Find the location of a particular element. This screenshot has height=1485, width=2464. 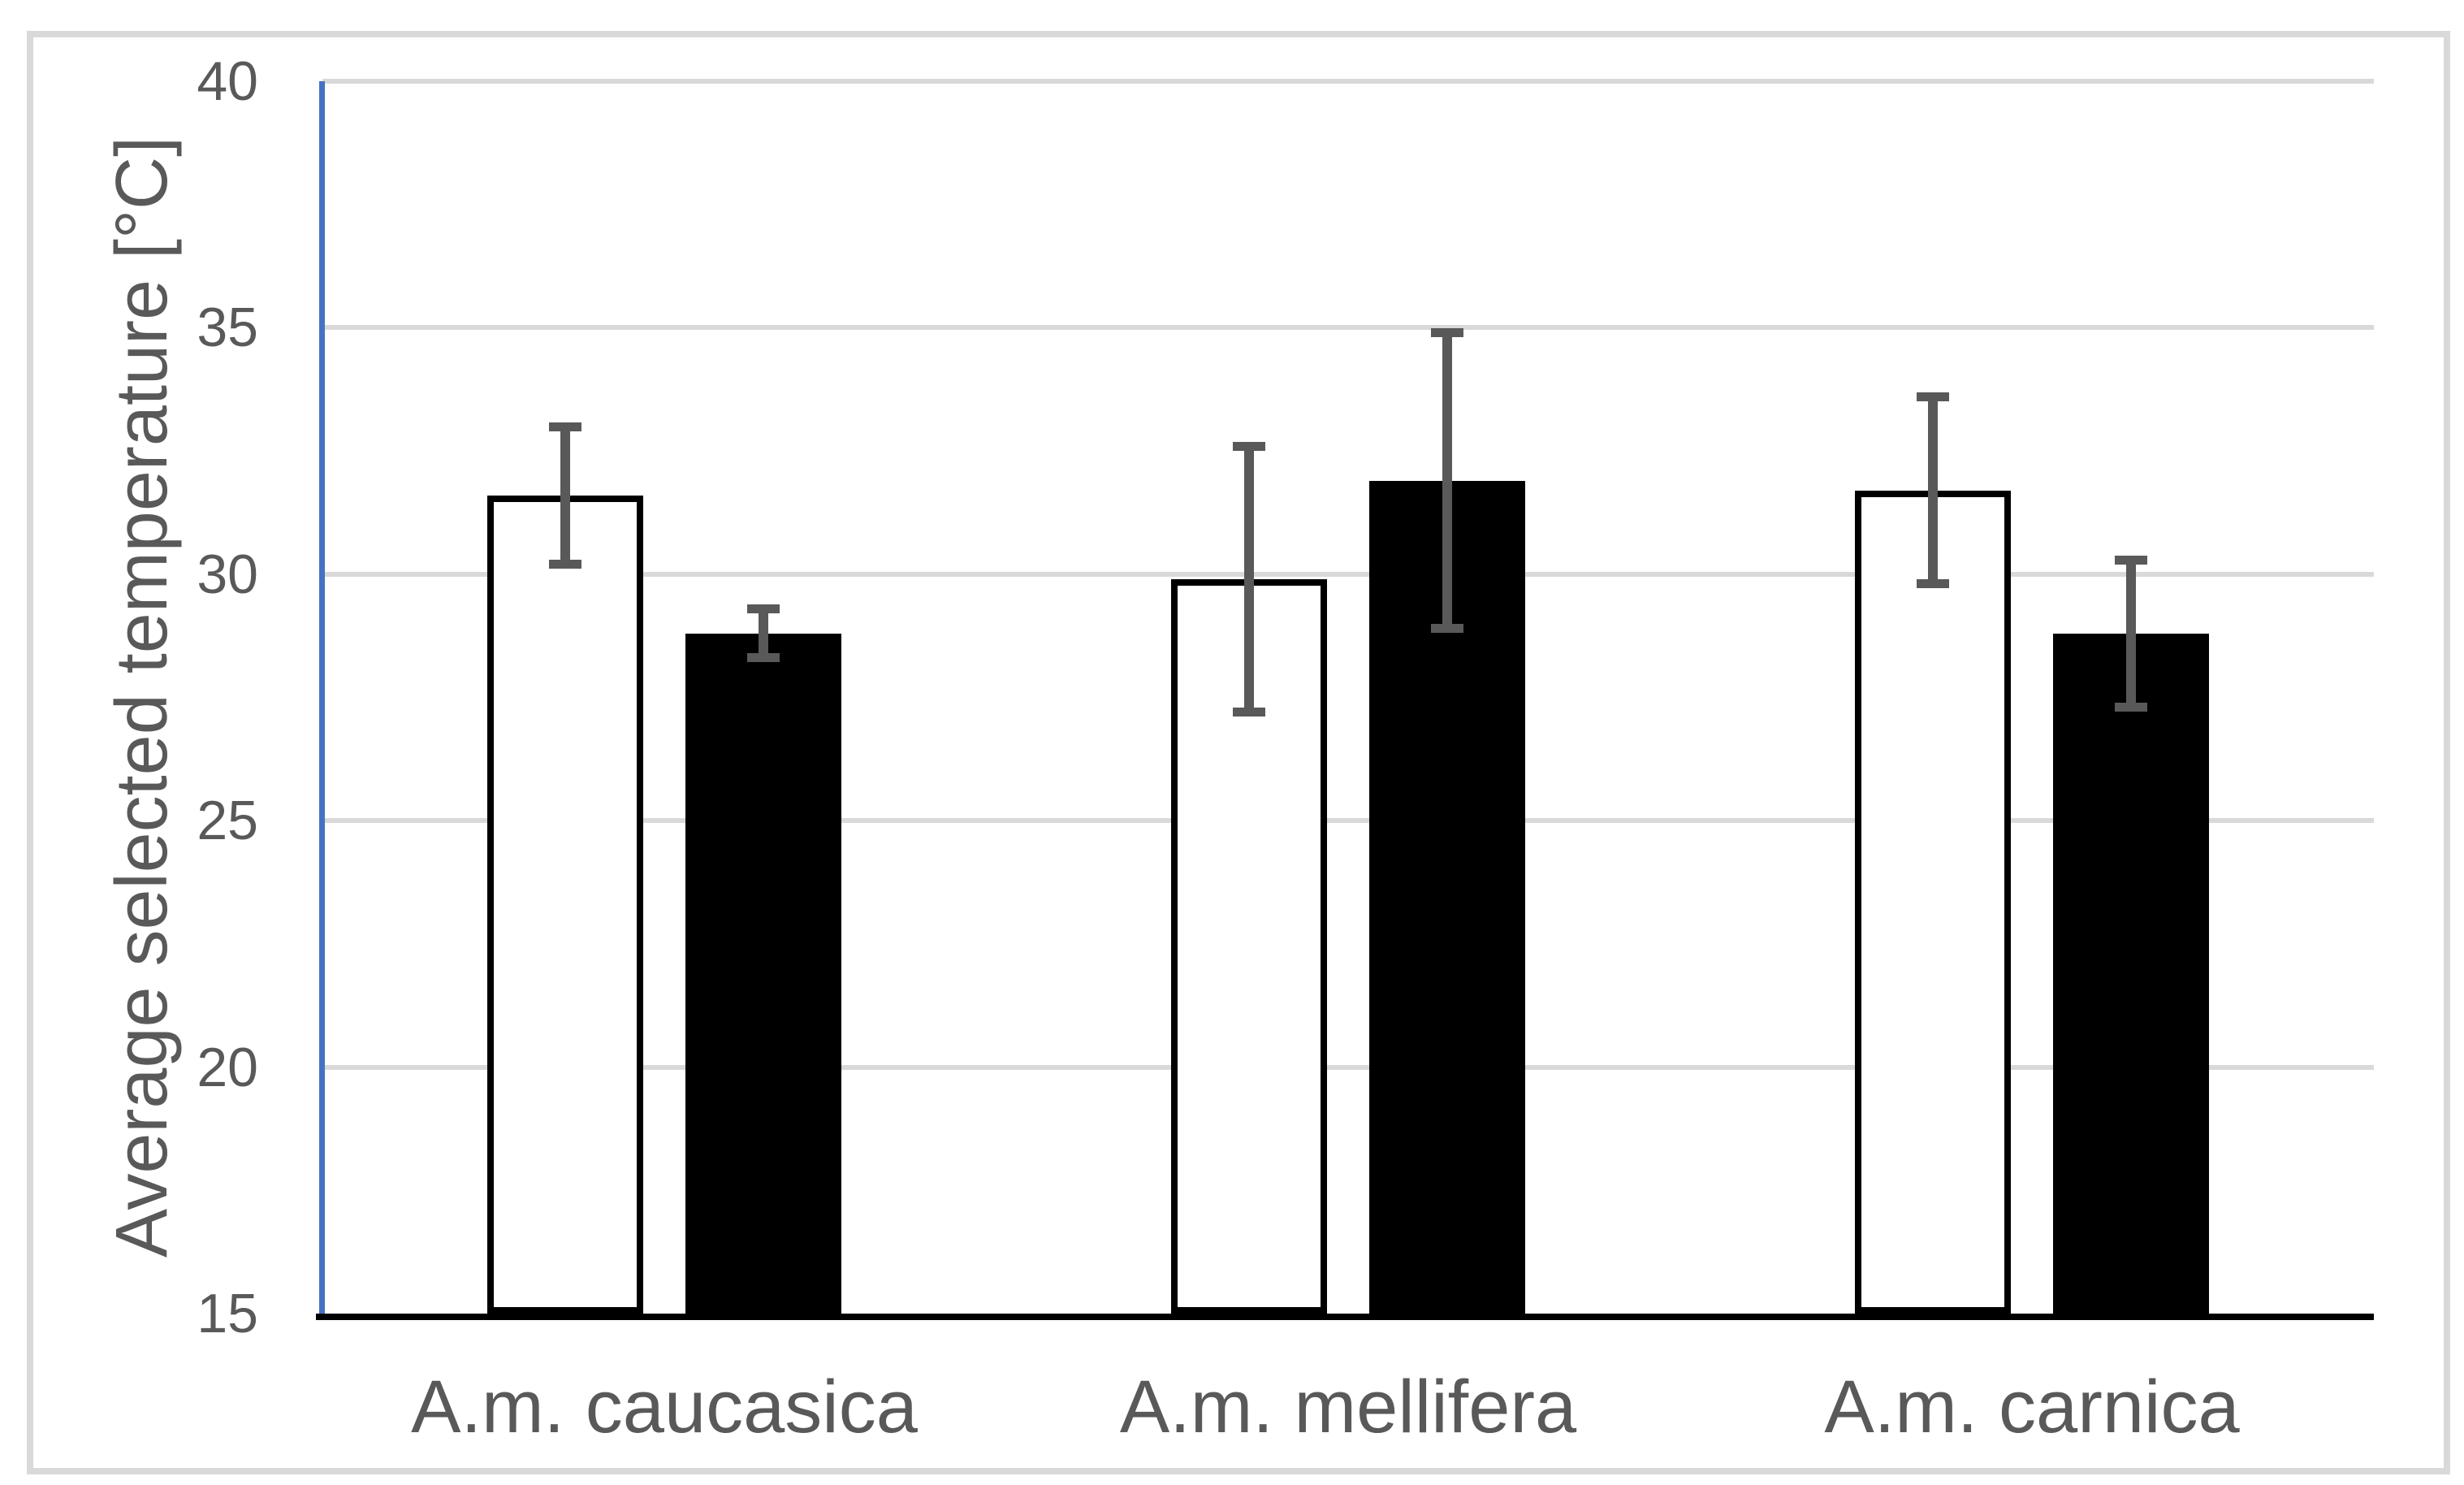

bar-filled-black-bars-a-m-carnica is located at coordinates (2131, 974).